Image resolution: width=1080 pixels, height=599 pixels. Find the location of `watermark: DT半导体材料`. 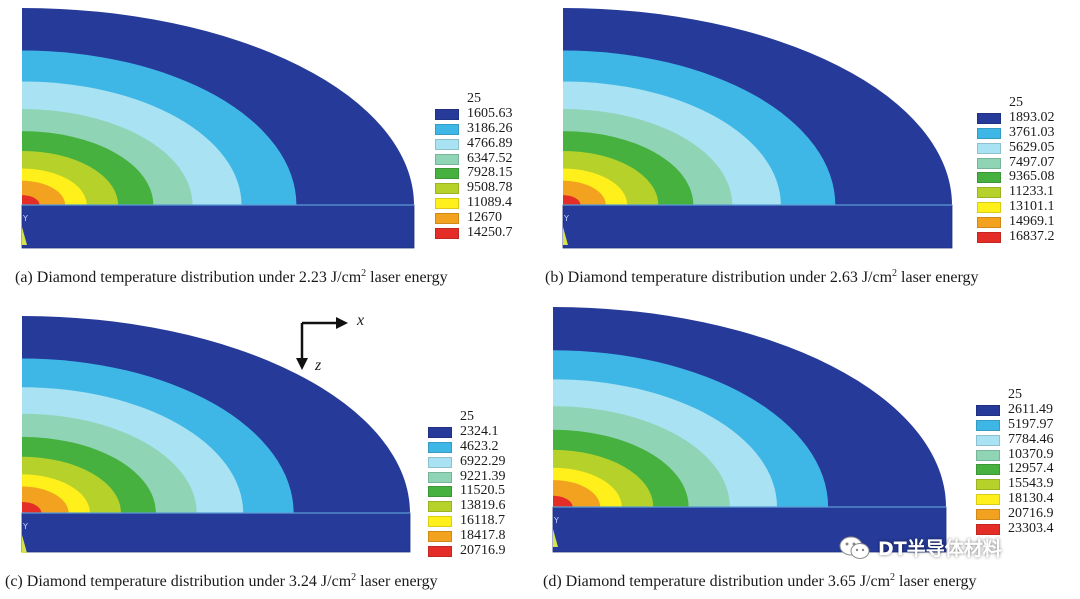

watermark: DT半导体材料 is located at coordinates (920, 547).